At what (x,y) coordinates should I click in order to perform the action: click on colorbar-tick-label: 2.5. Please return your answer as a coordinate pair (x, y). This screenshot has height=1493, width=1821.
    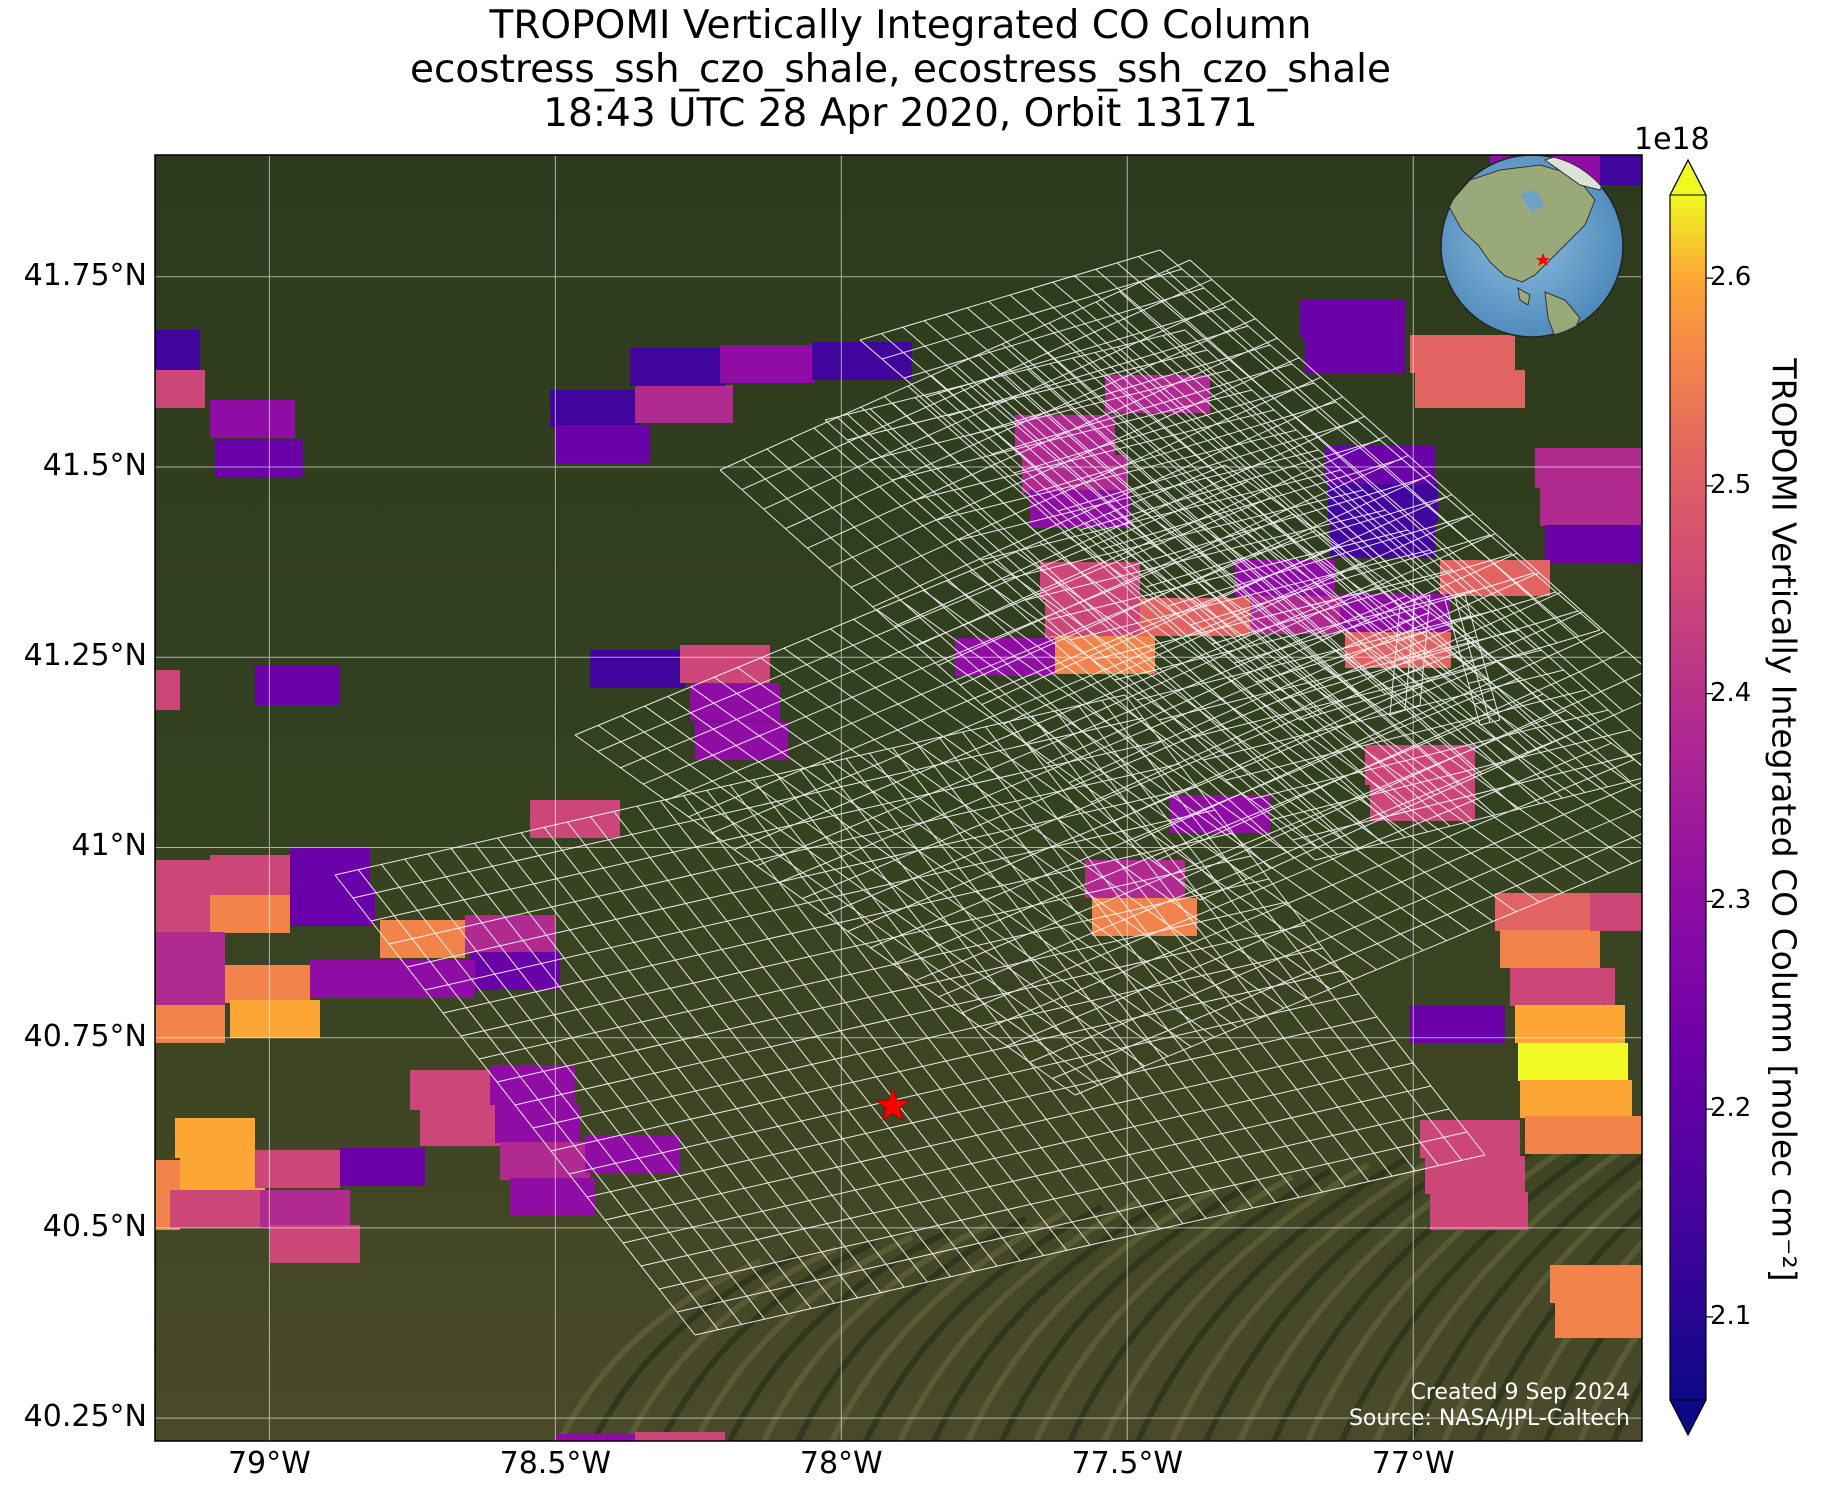
    Looking at the image, I should click on (1731, 484).